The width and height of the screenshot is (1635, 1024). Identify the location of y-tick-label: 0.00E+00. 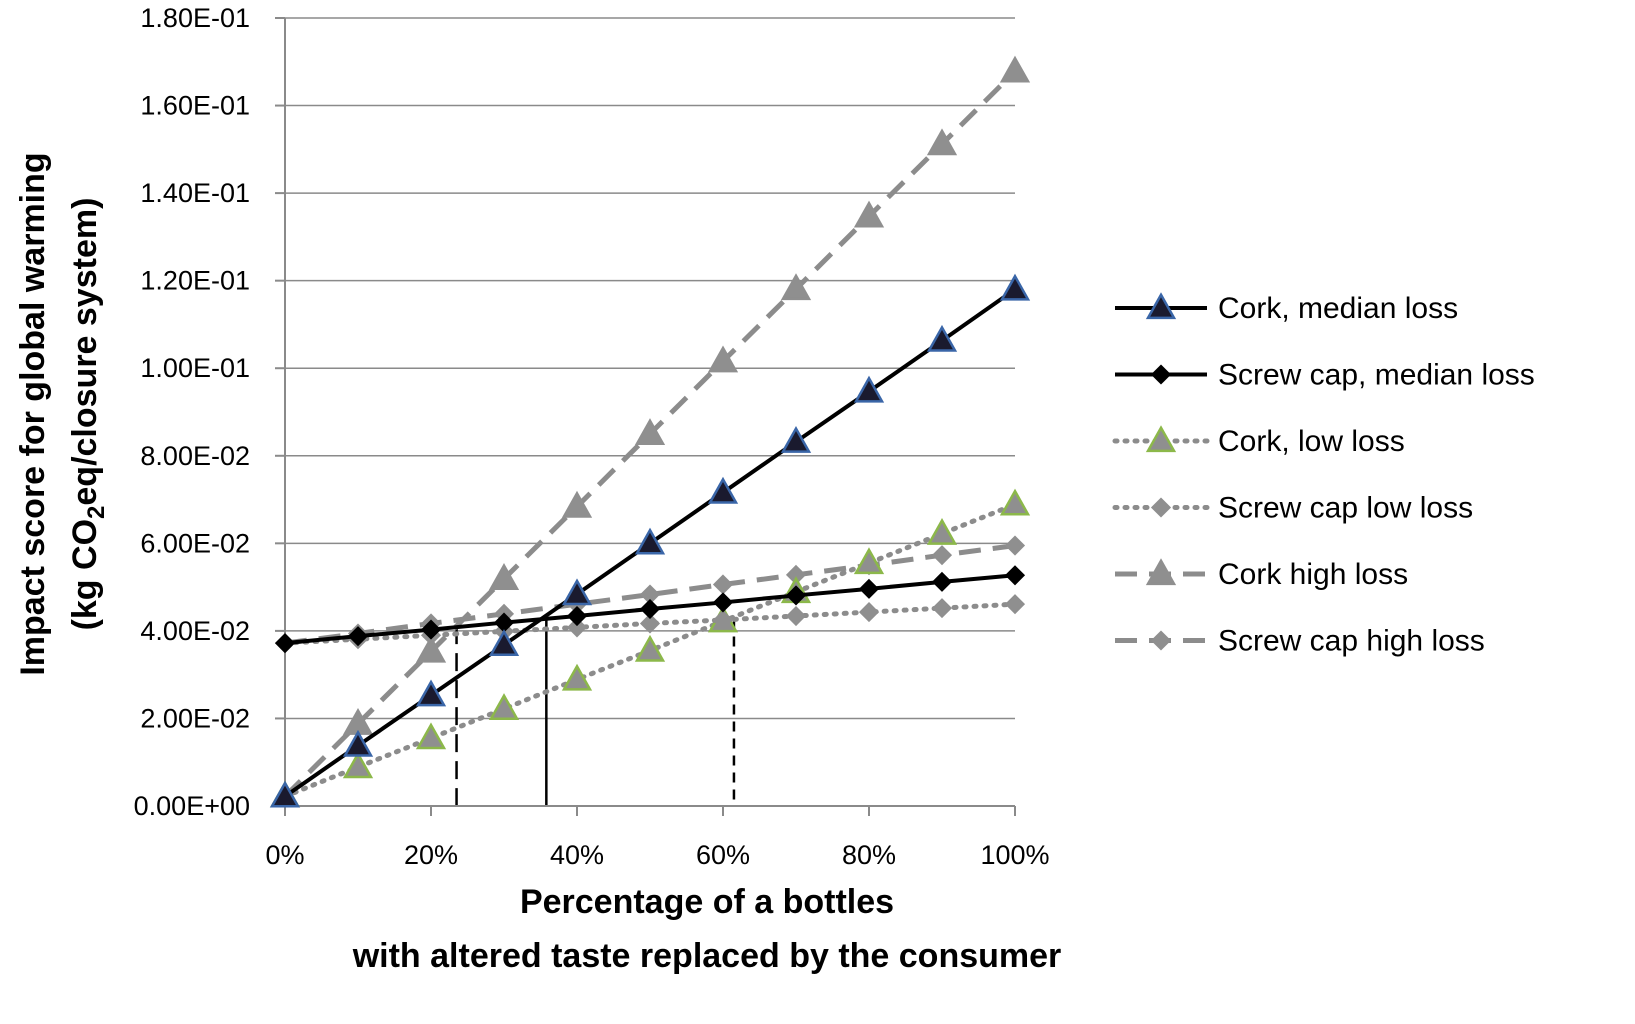
(192, 806).